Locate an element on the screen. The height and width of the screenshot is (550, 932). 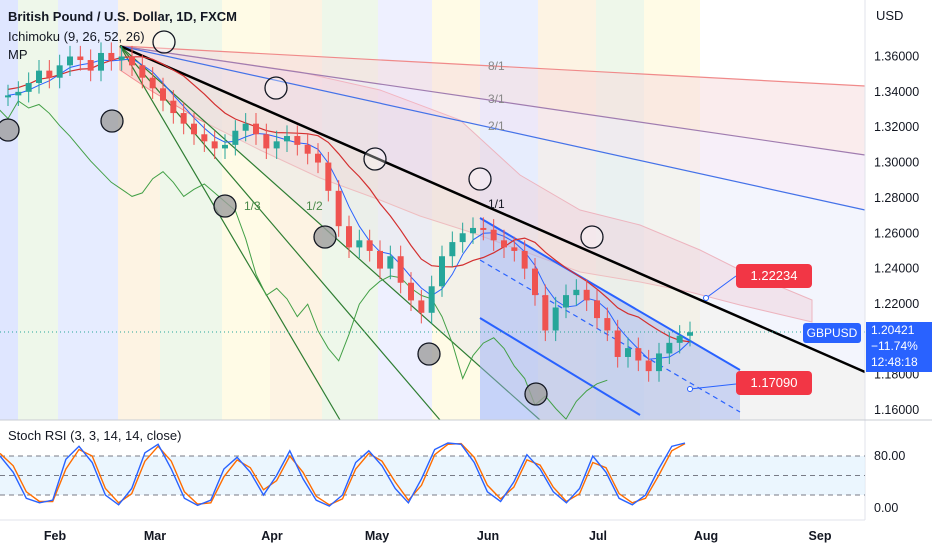
fan-label: 2/1 is located at coordinates (496, 126).